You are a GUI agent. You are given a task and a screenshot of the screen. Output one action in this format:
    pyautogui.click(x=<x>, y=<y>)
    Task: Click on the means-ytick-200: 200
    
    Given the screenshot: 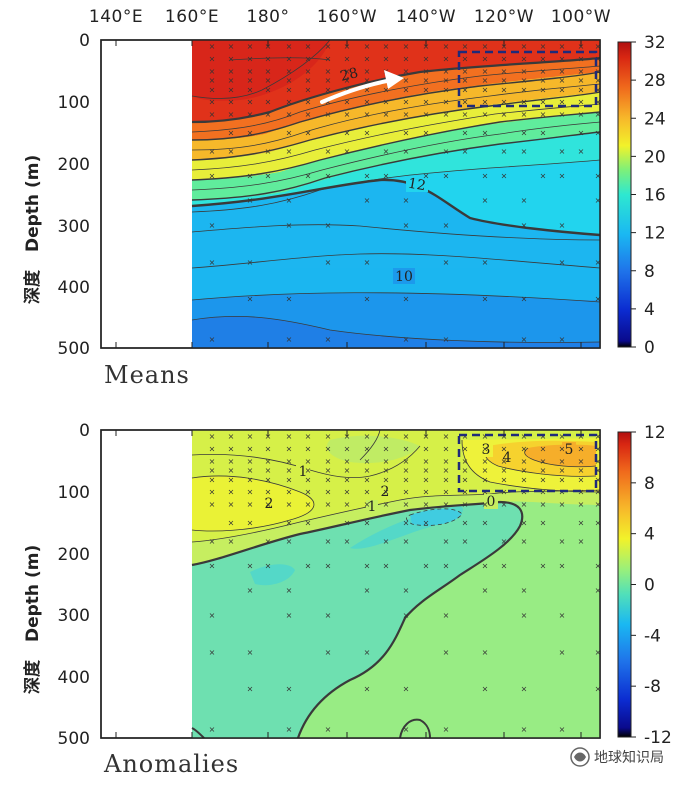 What is the action you would take?
    pyautogui.click(x=74, y=165)
    